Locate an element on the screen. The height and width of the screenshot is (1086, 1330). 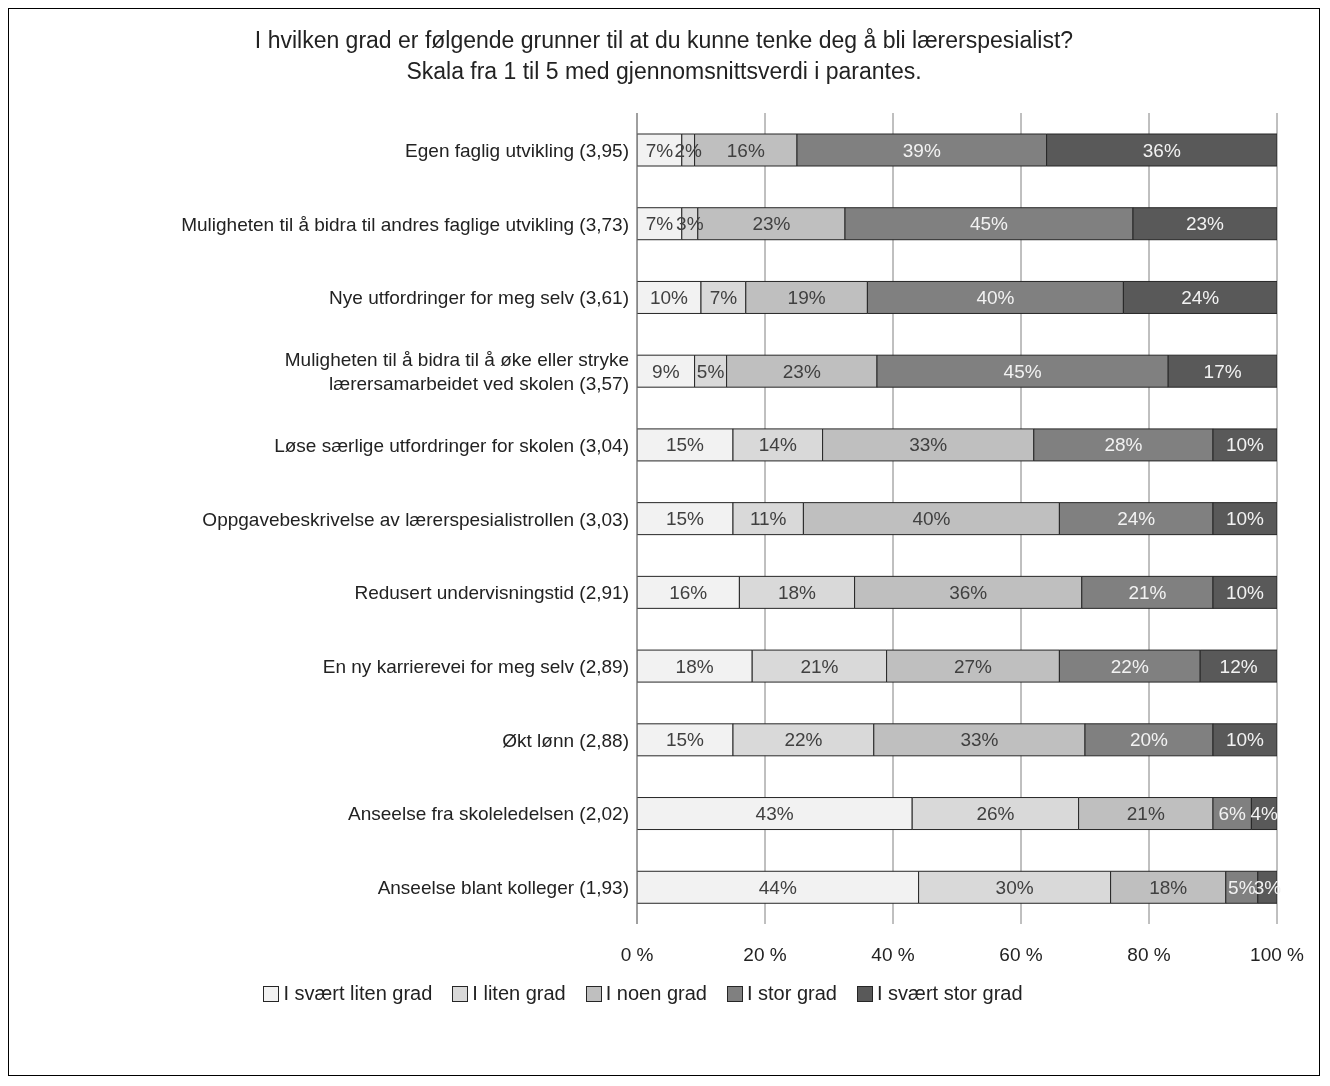
legend-label: I svært liten grad is located at coordinates (358, 993).